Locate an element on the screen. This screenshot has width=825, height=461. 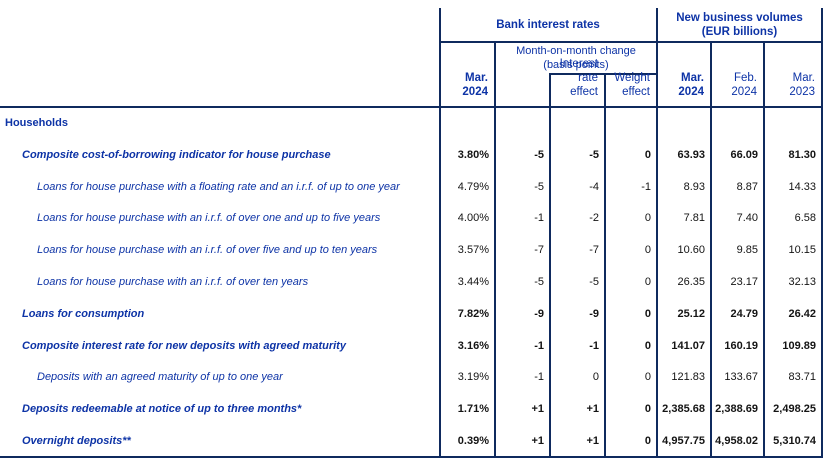
table-cell: 14.33 is located at coordinates (802, 186).